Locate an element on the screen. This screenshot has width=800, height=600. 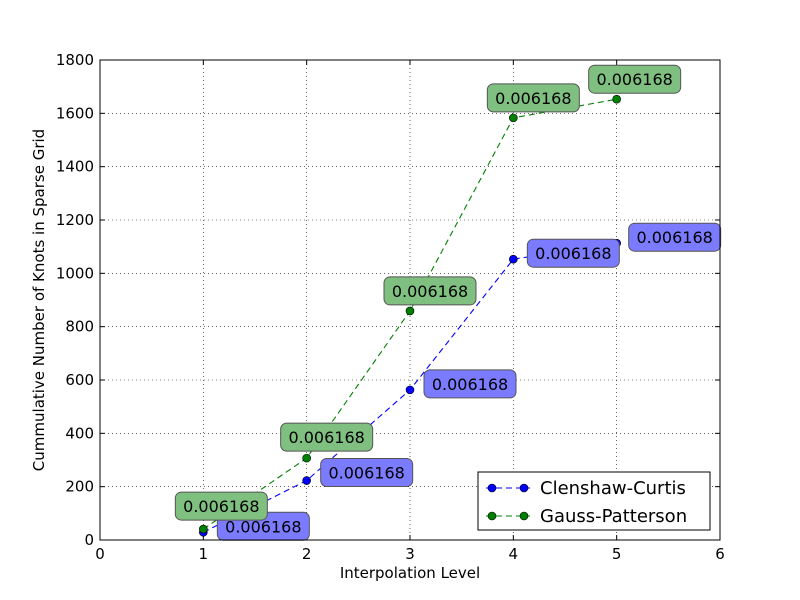
y-tick-label: 400 is located at coordinates (79, 433).